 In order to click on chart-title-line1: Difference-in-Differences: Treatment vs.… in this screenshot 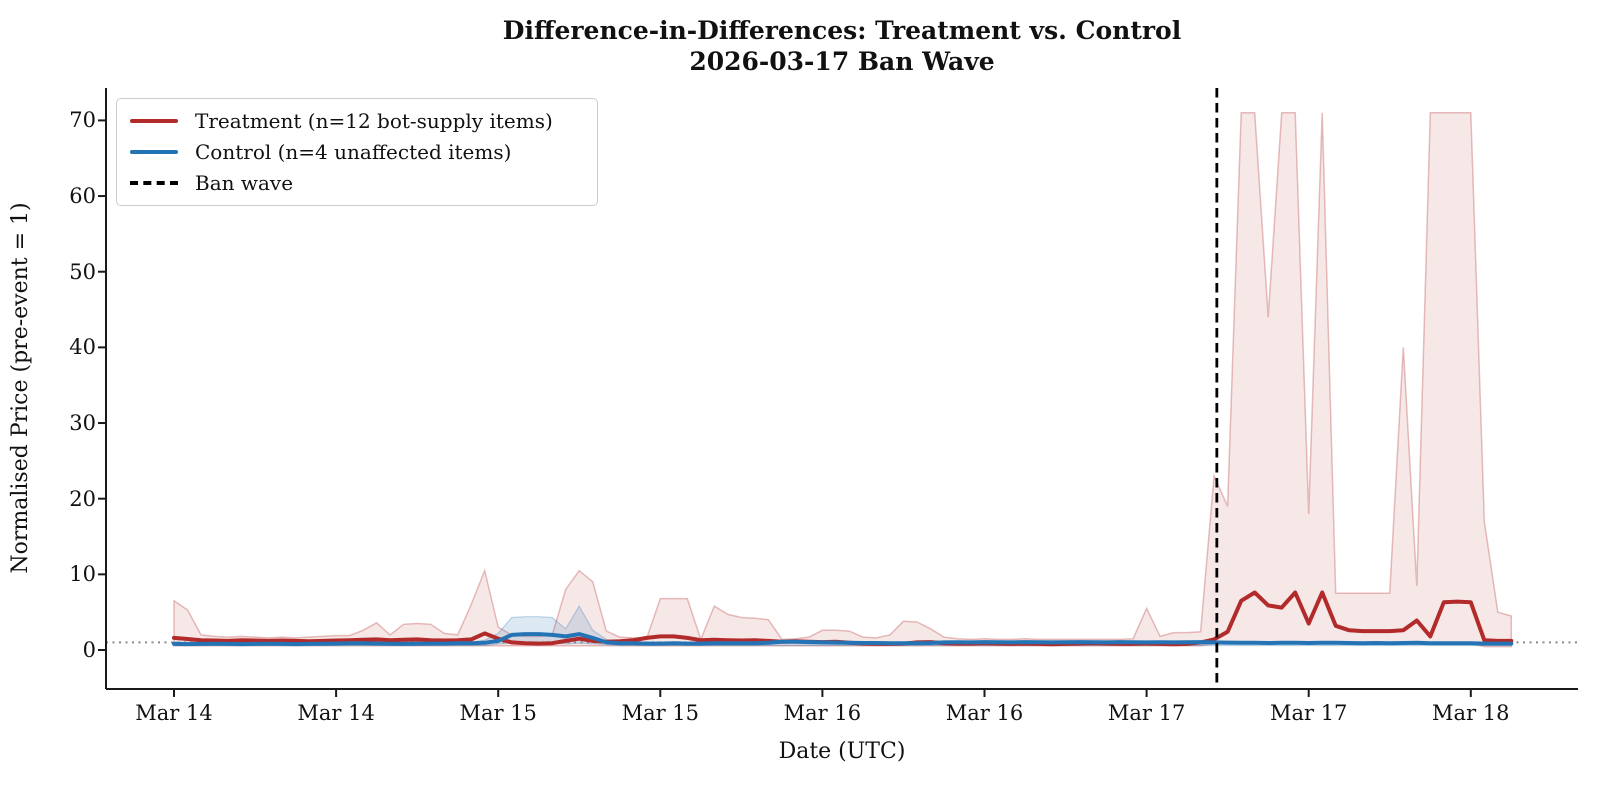, I will do `click(842, 30)`.